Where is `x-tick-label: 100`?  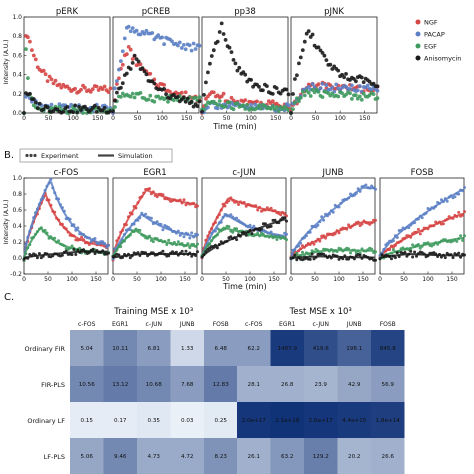 x-tick-label: 100 is located at coordinates (251, 118).